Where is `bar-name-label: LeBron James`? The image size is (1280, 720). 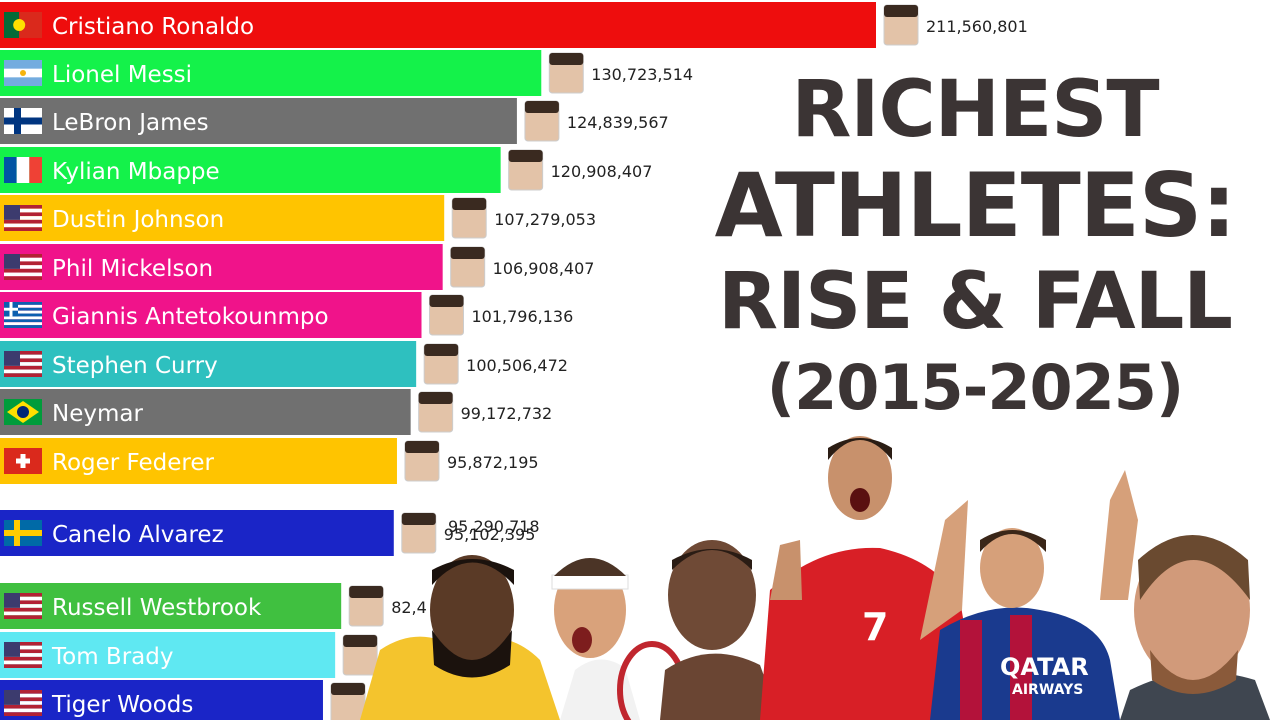
bar-name-label: LeBron James is located at coordinates (130, 123).